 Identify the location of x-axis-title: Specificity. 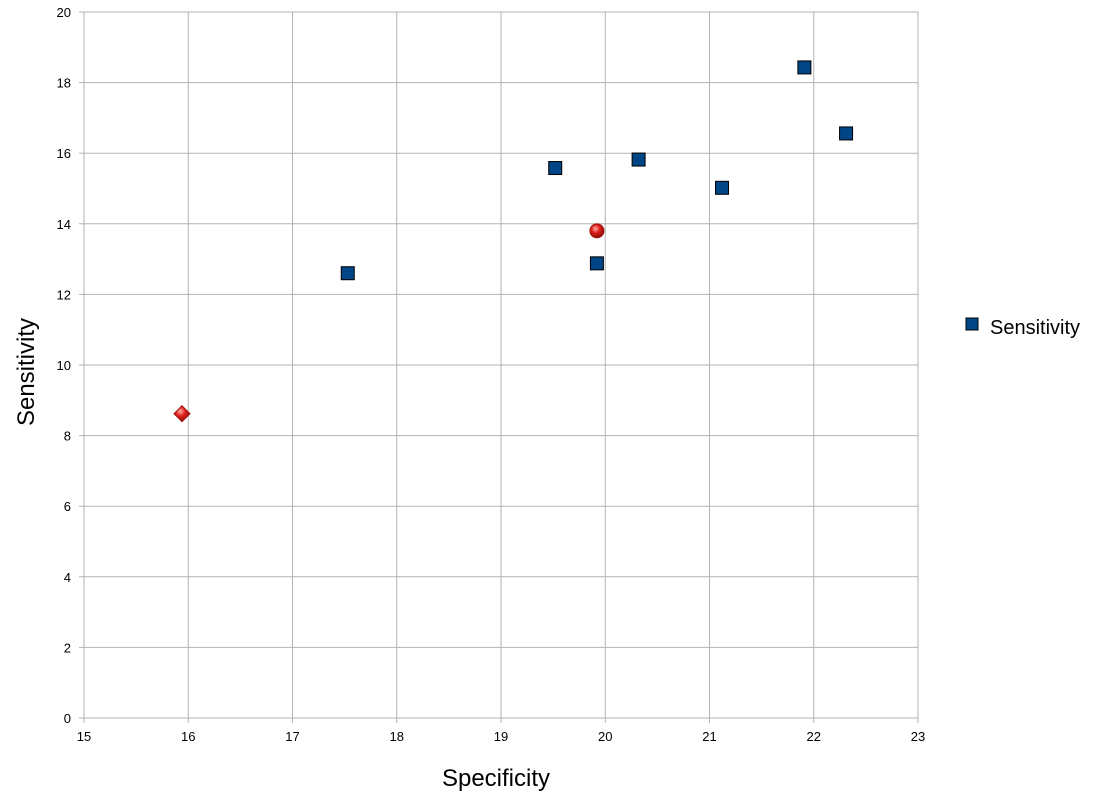
(496, 778).